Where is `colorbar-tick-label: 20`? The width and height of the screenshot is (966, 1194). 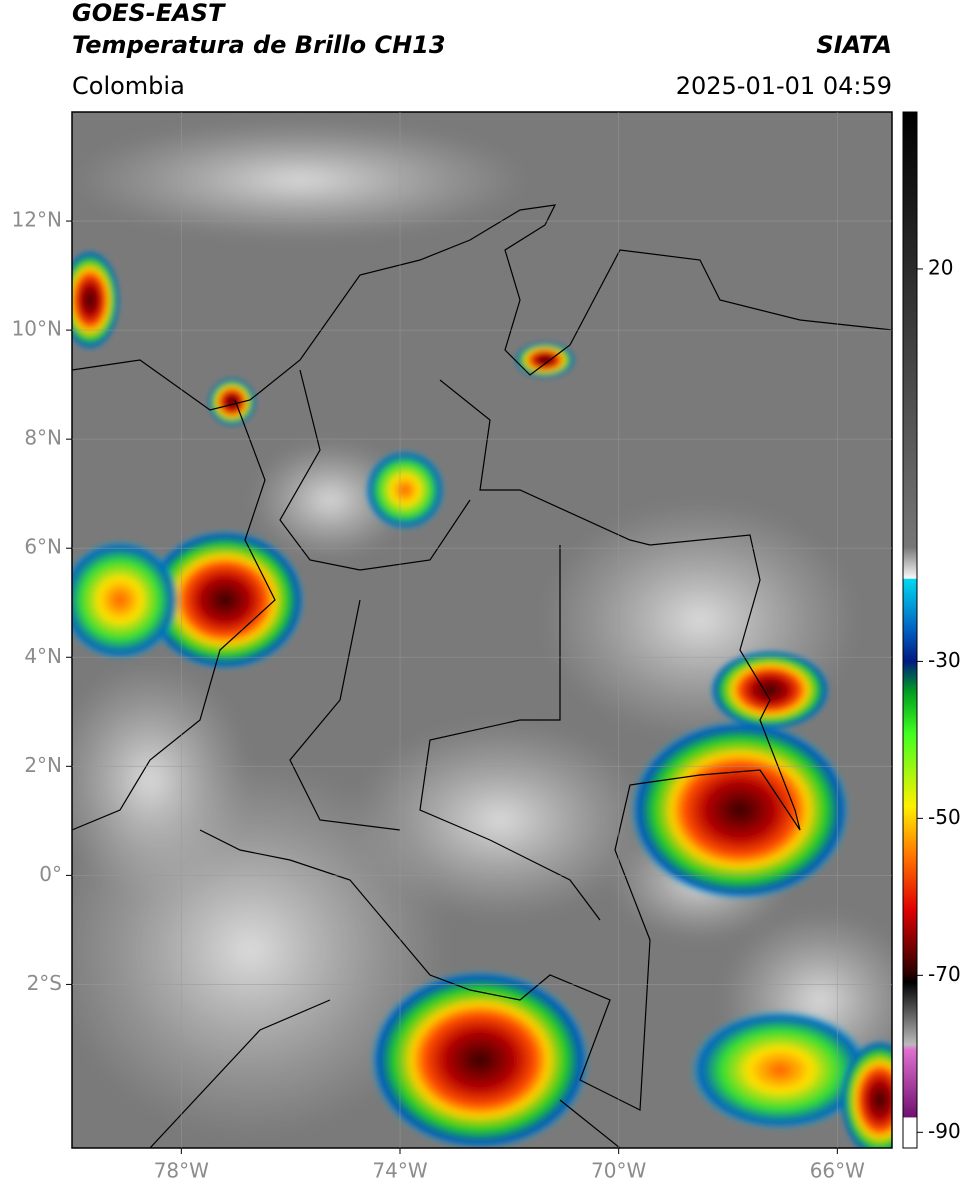
colorbar-tick-label: 20 is located at coordinates (940, 267).